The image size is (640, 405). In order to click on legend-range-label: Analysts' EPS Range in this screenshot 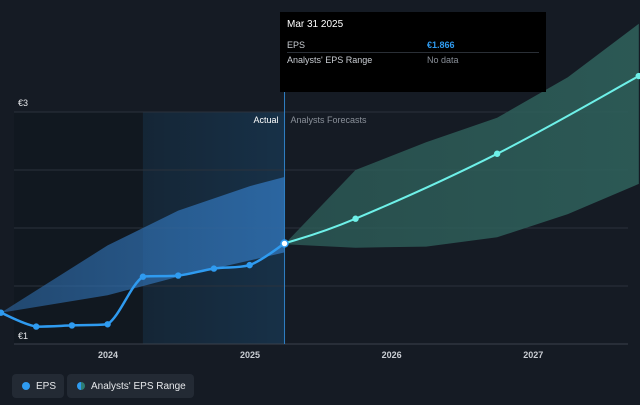, I will do `click(138, 386)`.